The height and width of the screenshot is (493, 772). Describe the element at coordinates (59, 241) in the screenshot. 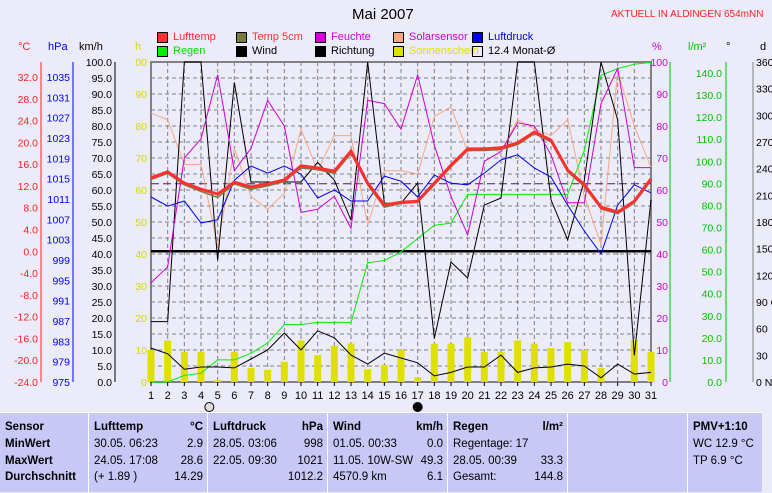

I see `pressure-axis-tick-label: 1003` at that location.